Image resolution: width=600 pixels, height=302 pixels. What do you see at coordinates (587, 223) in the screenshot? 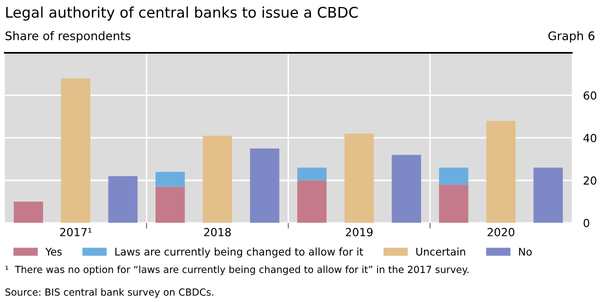
I see `y-tick-label: 0` at bounding box center [587, 223].